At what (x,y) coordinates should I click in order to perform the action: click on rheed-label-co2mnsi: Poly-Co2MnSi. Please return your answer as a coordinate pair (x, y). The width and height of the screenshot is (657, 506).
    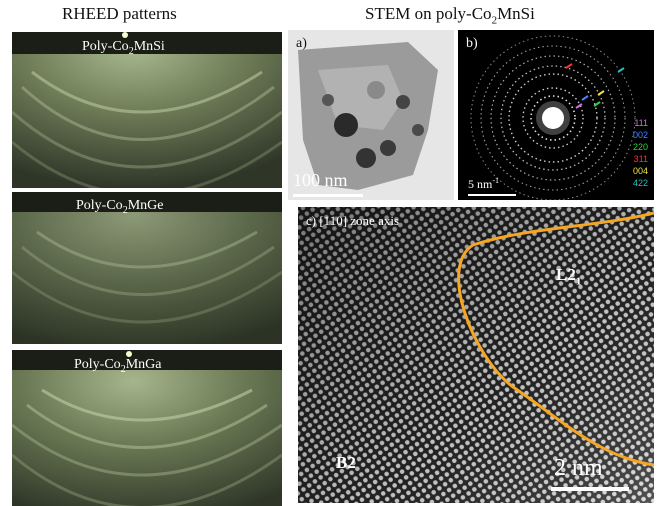
    Looking at the image, I should click on (123, 48).